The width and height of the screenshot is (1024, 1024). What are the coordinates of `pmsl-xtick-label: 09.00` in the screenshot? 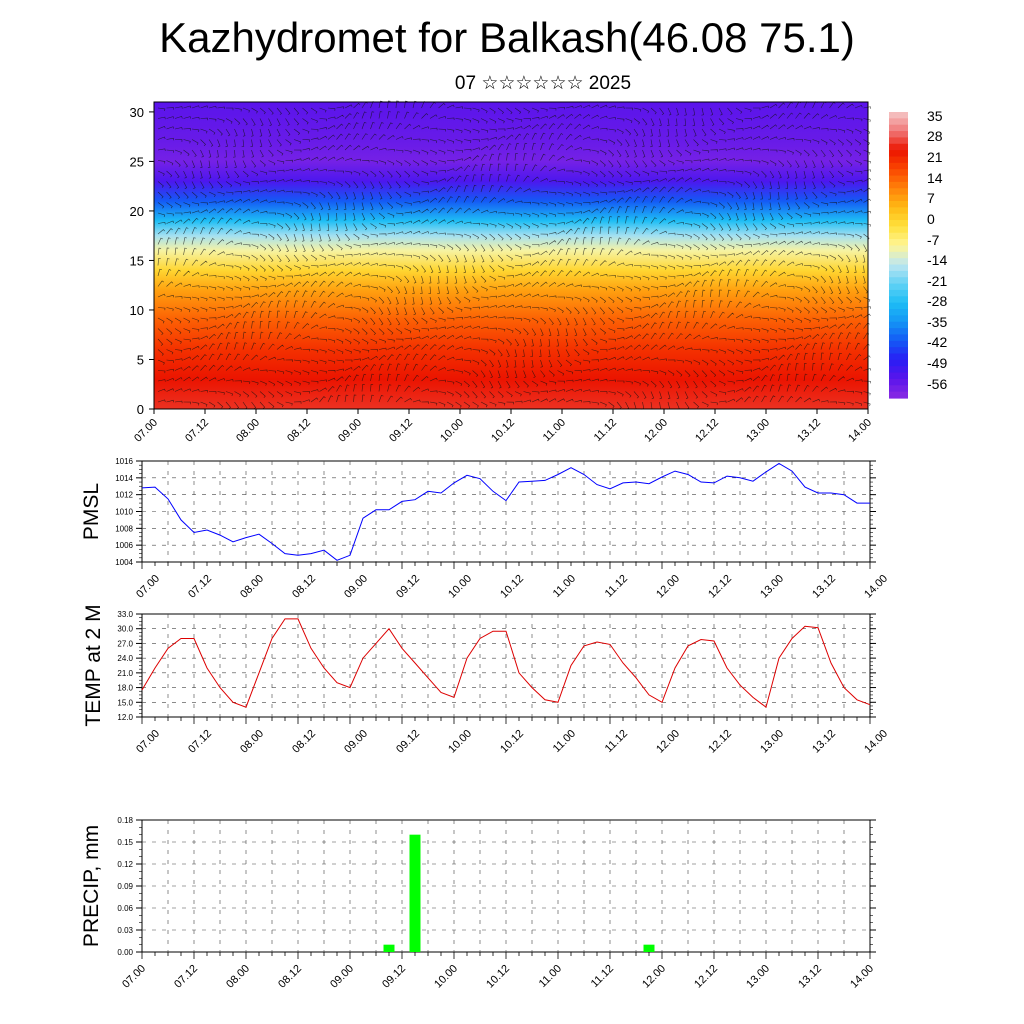 It's located at (356, 587).